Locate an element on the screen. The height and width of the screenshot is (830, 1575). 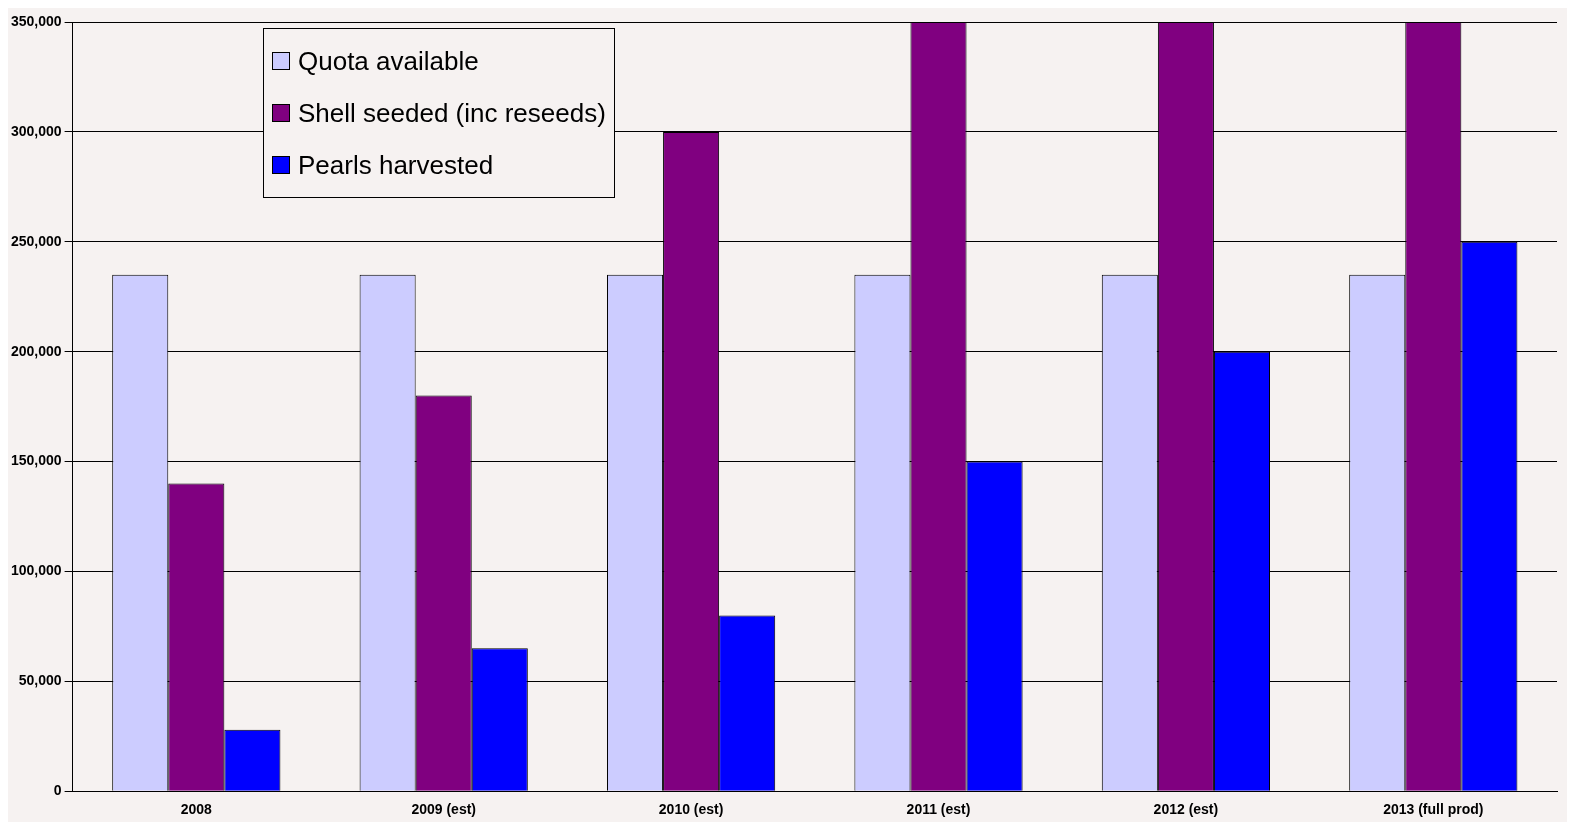
y-tick-label: 200,000 is located at coordinates (36, 350).